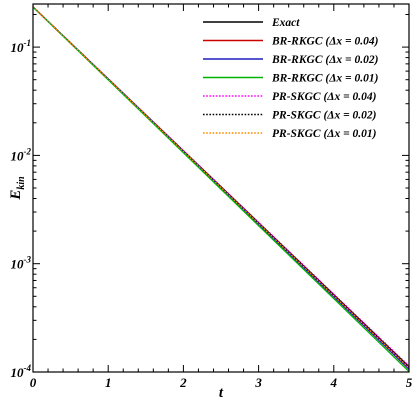 This screenshot has width=415, height=407. Describe the element at coordinates (16, 195) in the screenshot. I see `y-axis-label-main: E` at that location.